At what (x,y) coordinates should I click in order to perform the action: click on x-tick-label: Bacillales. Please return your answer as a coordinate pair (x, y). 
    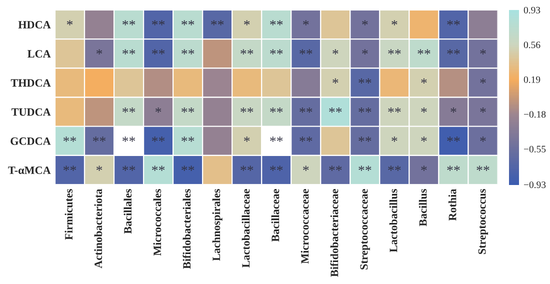
    Looking at the image, I should click on (128, 211).